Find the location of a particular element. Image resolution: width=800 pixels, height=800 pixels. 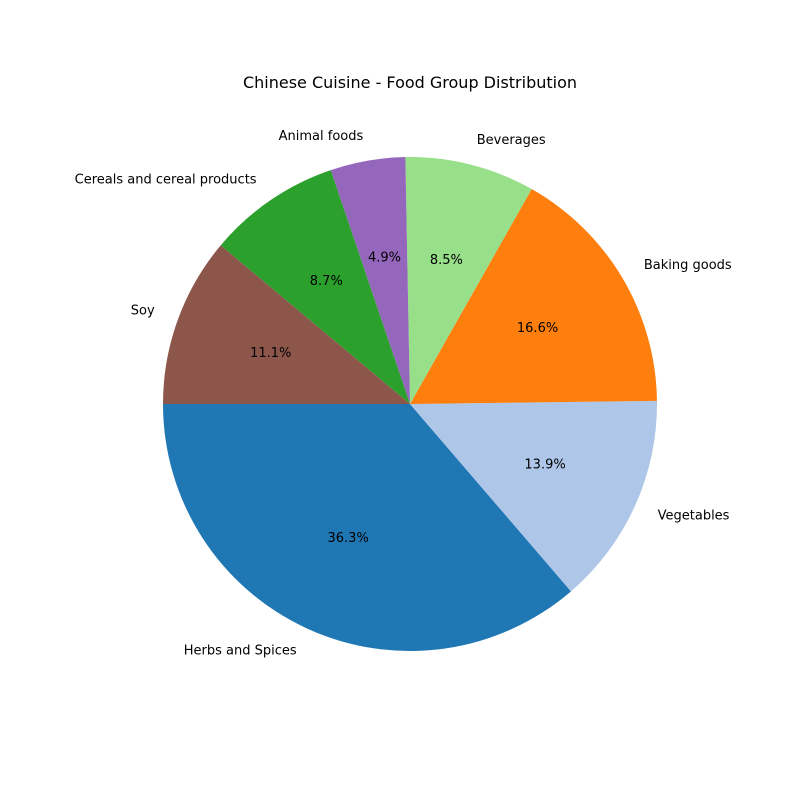

pie-slice-cereals-and-cereal-products is located at coordinates (315, 287).